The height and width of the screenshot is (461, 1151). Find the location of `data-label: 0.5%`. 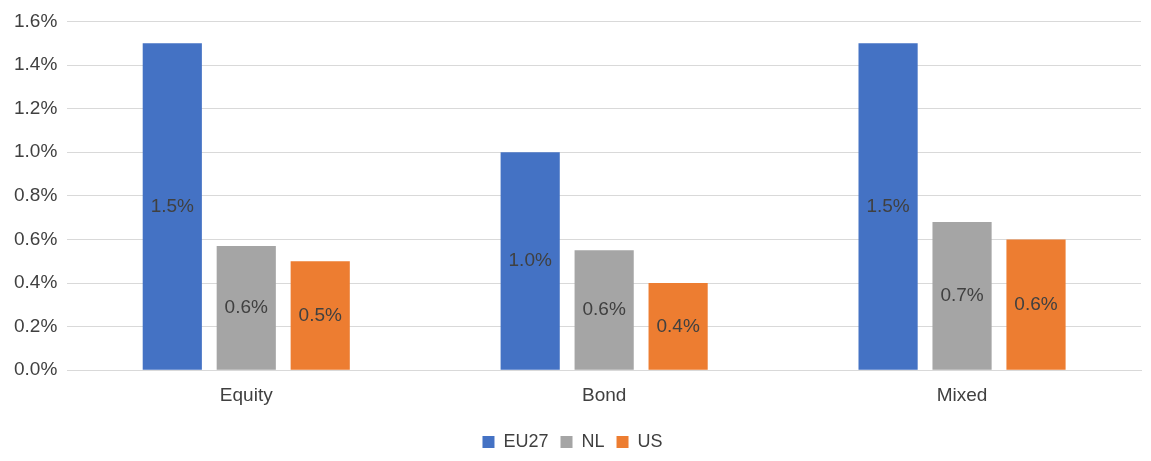

data-label: 0.5% is located at coordinates (320, 314).